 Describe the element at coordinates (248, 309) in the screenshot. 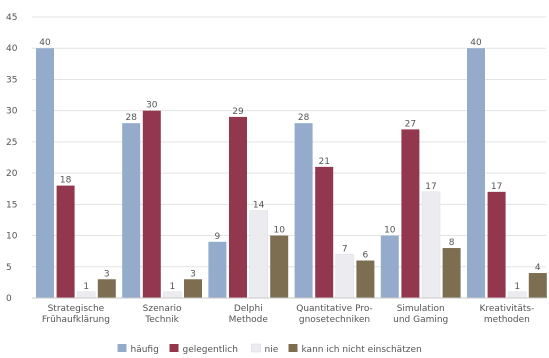

I see `x-category-label-line: Delphi` at that location.